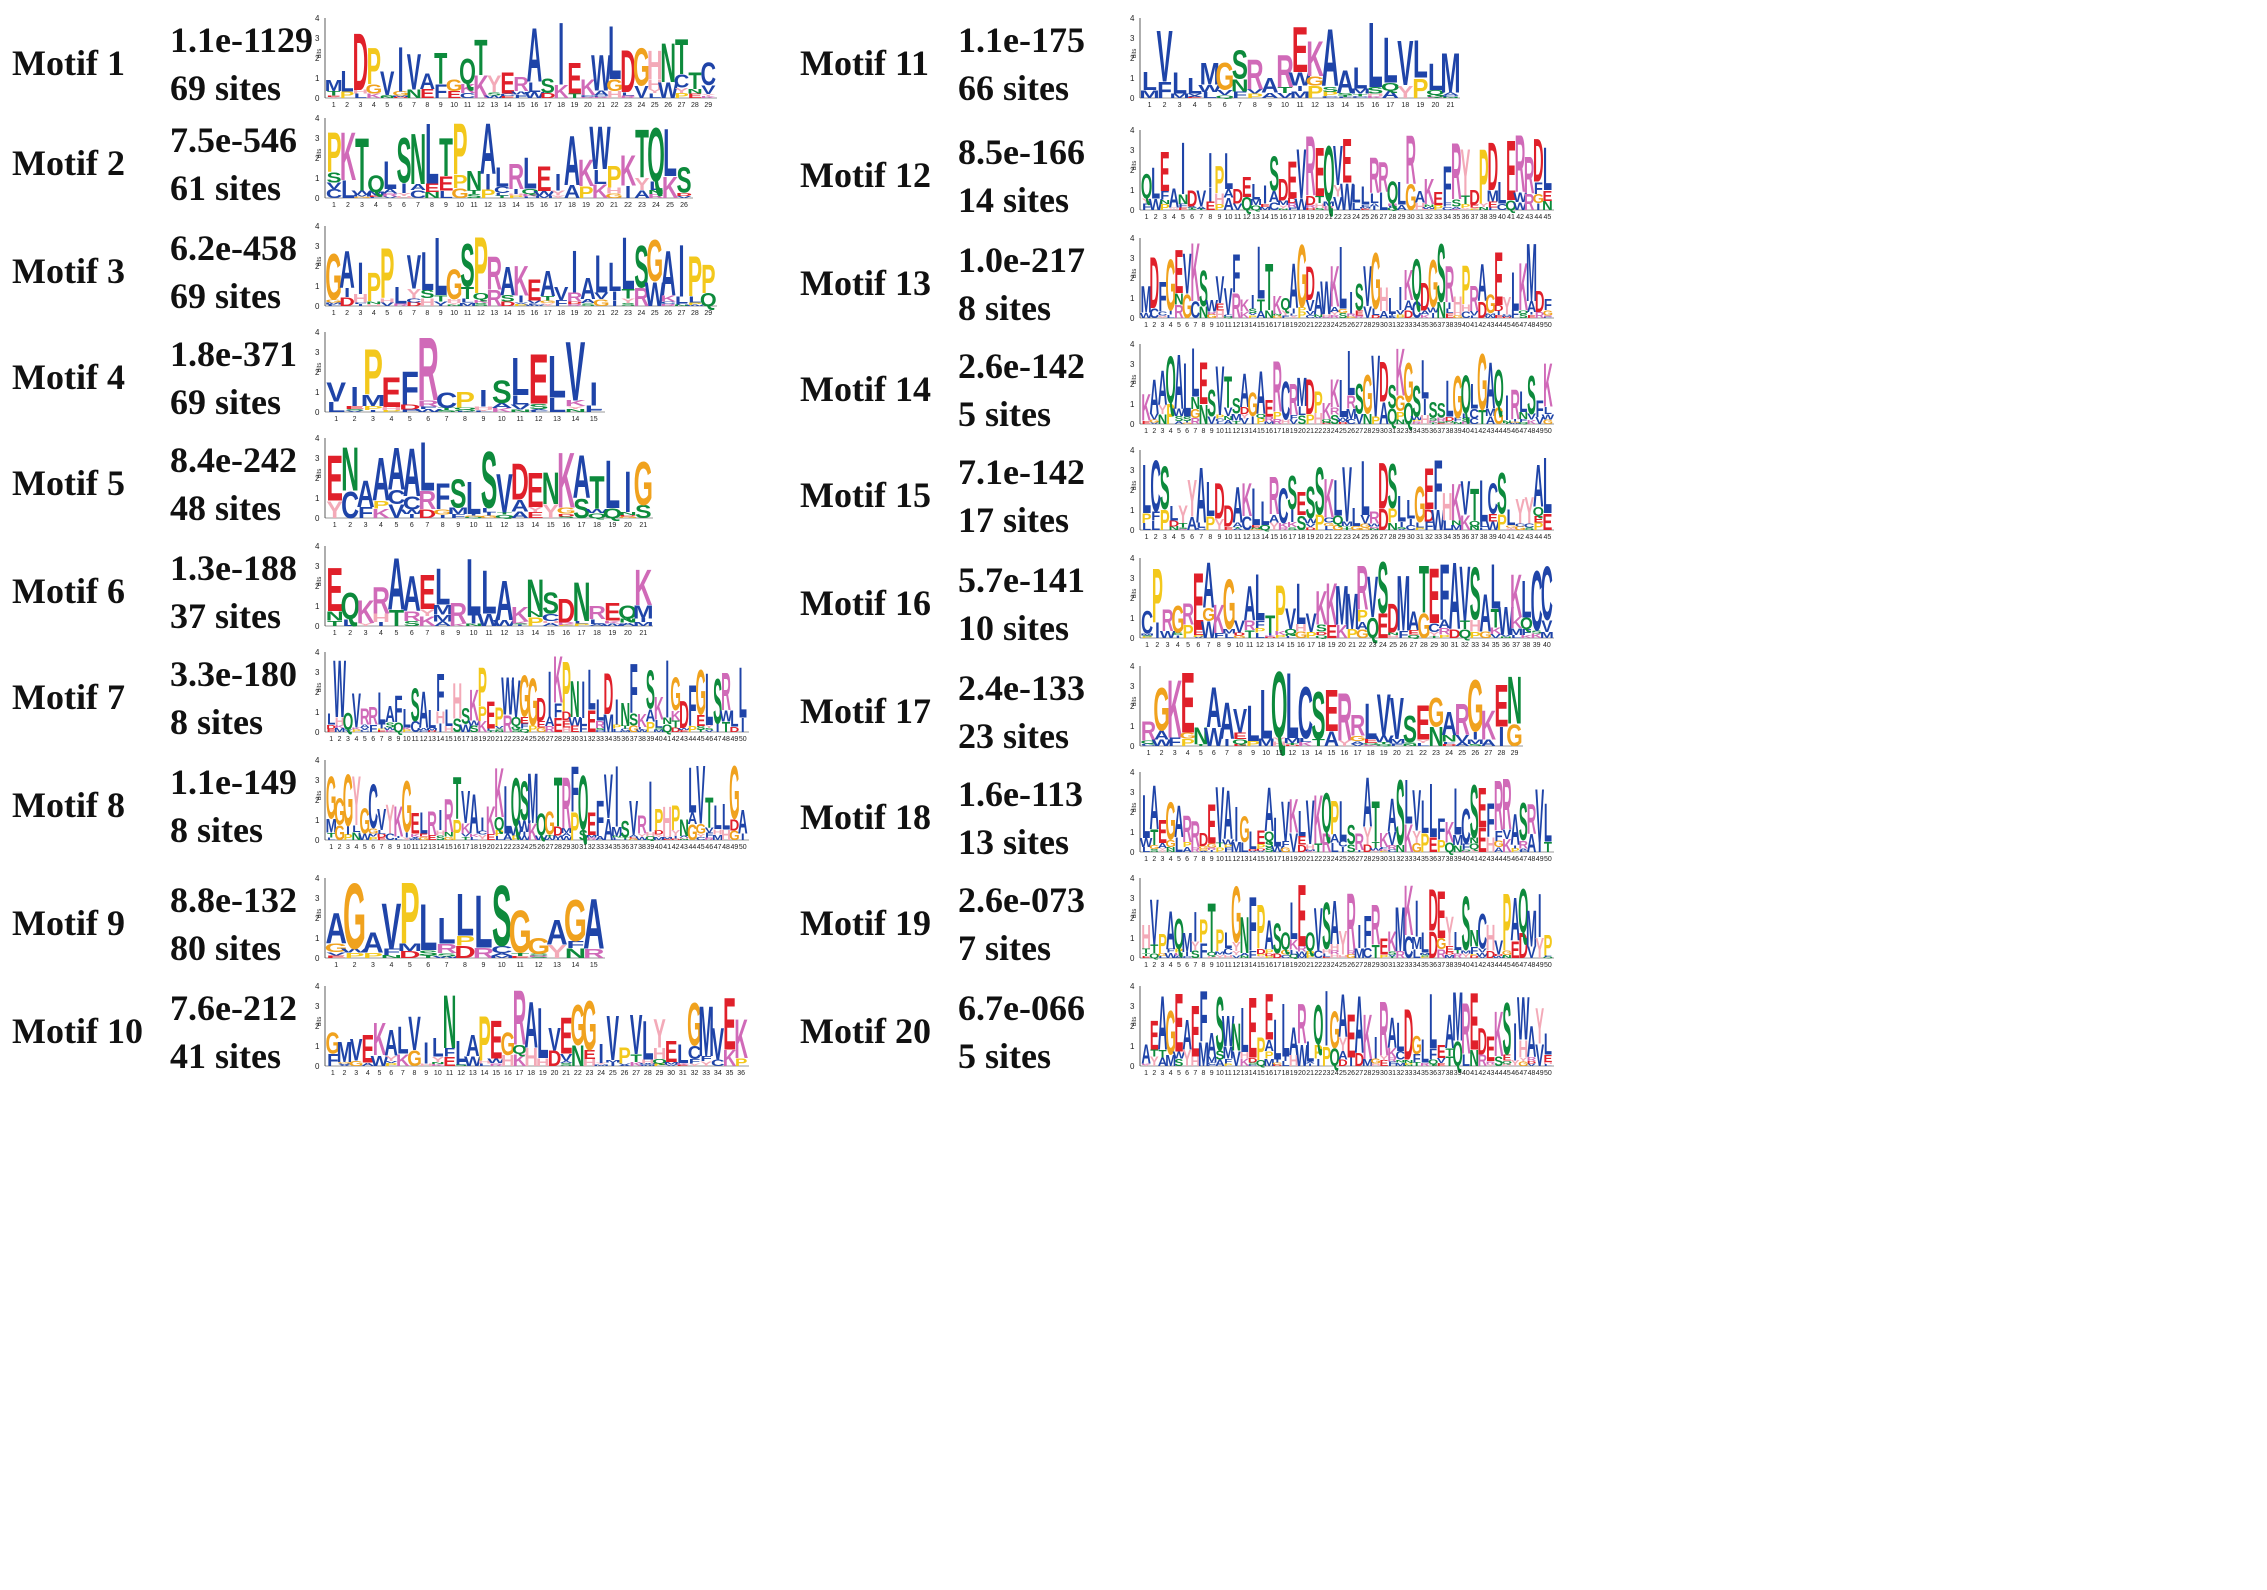  Describe the element at coordinates (317, 800) in the screenshot. I see `y-tick-label: 2` at that location.